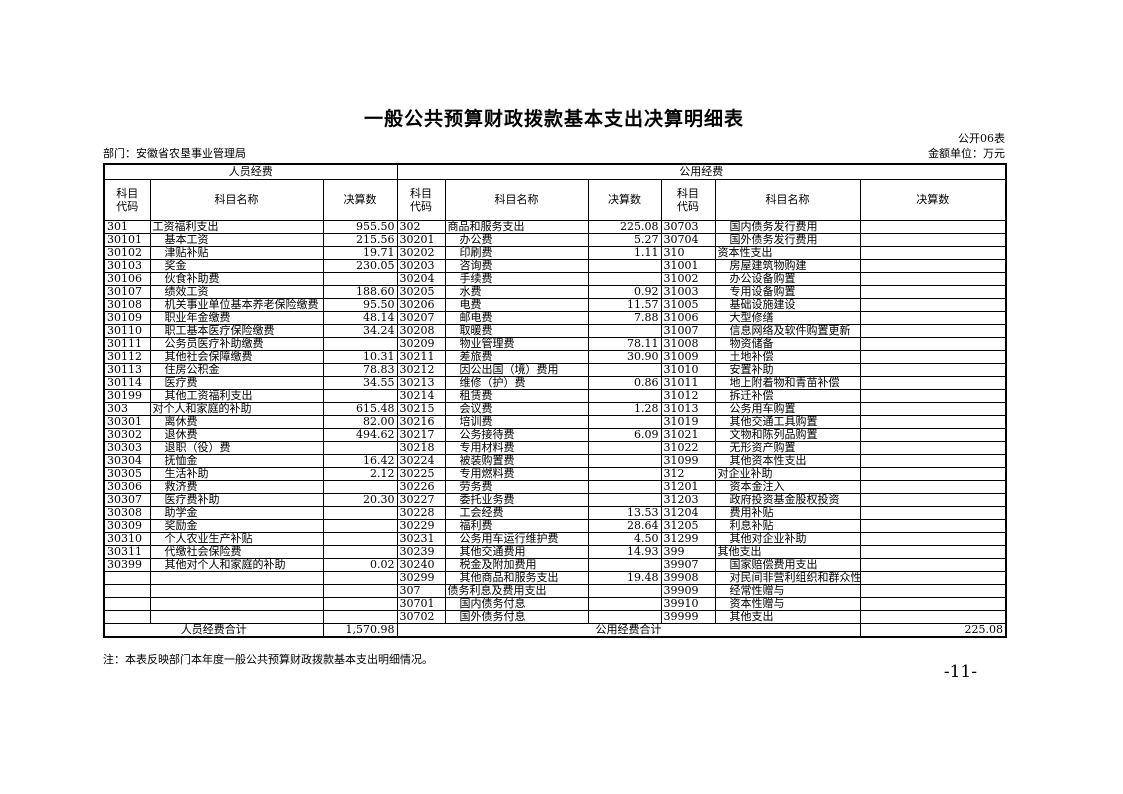 This screenshot has width=1123, height=794. Describe the element at coordinates (787, 525) in the screenshot. I see `subject-name-cell: 利息补贴` at that location.